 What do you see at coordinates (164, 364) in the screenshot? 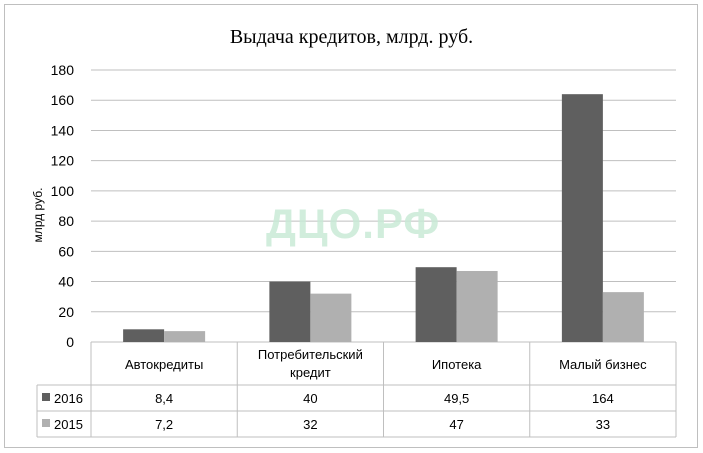
I see `x-category-label: Автокредиты` at bounding box center [164, 364].